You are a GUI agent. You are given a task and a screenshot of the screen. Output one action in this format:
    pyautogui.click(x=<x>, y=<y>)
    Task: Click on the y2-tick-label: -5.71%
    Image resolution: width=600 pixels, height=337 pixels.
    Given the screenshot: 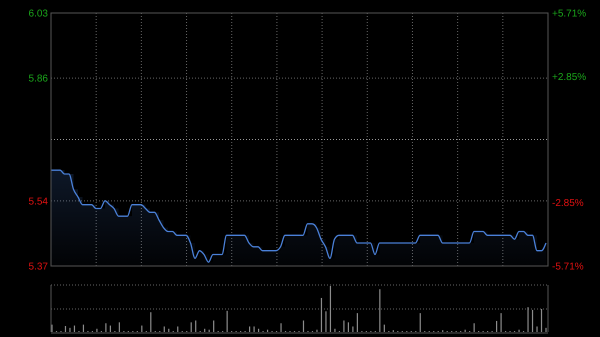 What is the action you would take?
    pyautogui.click(x=568, y=267)
    